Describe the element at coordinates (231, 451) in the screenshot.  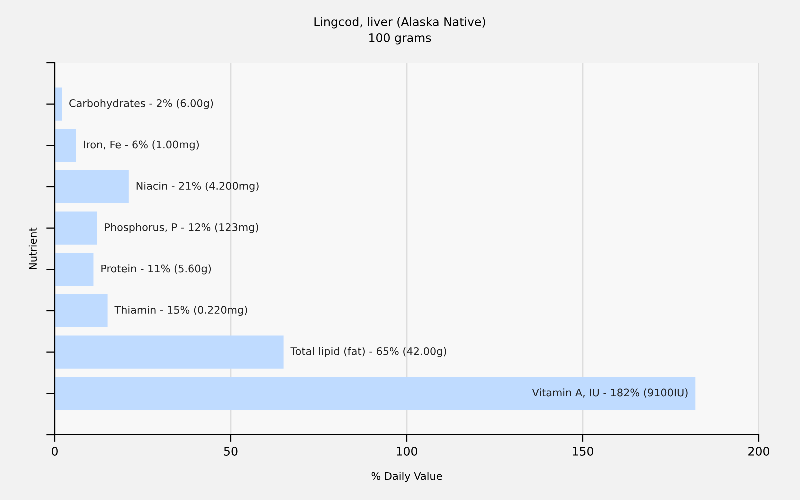
I see `x-tick-label: 50` at that location.